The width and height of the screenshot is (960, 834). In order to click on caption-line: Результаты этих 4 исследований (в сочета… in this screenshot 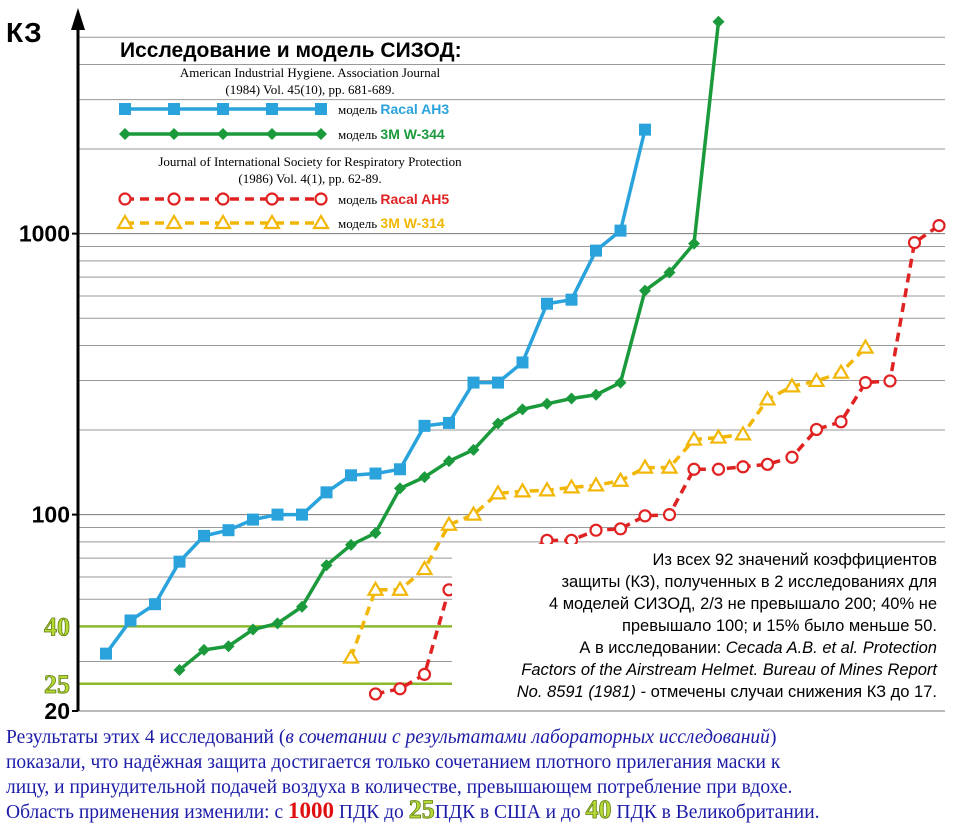, I will do `click(391, 737)`.